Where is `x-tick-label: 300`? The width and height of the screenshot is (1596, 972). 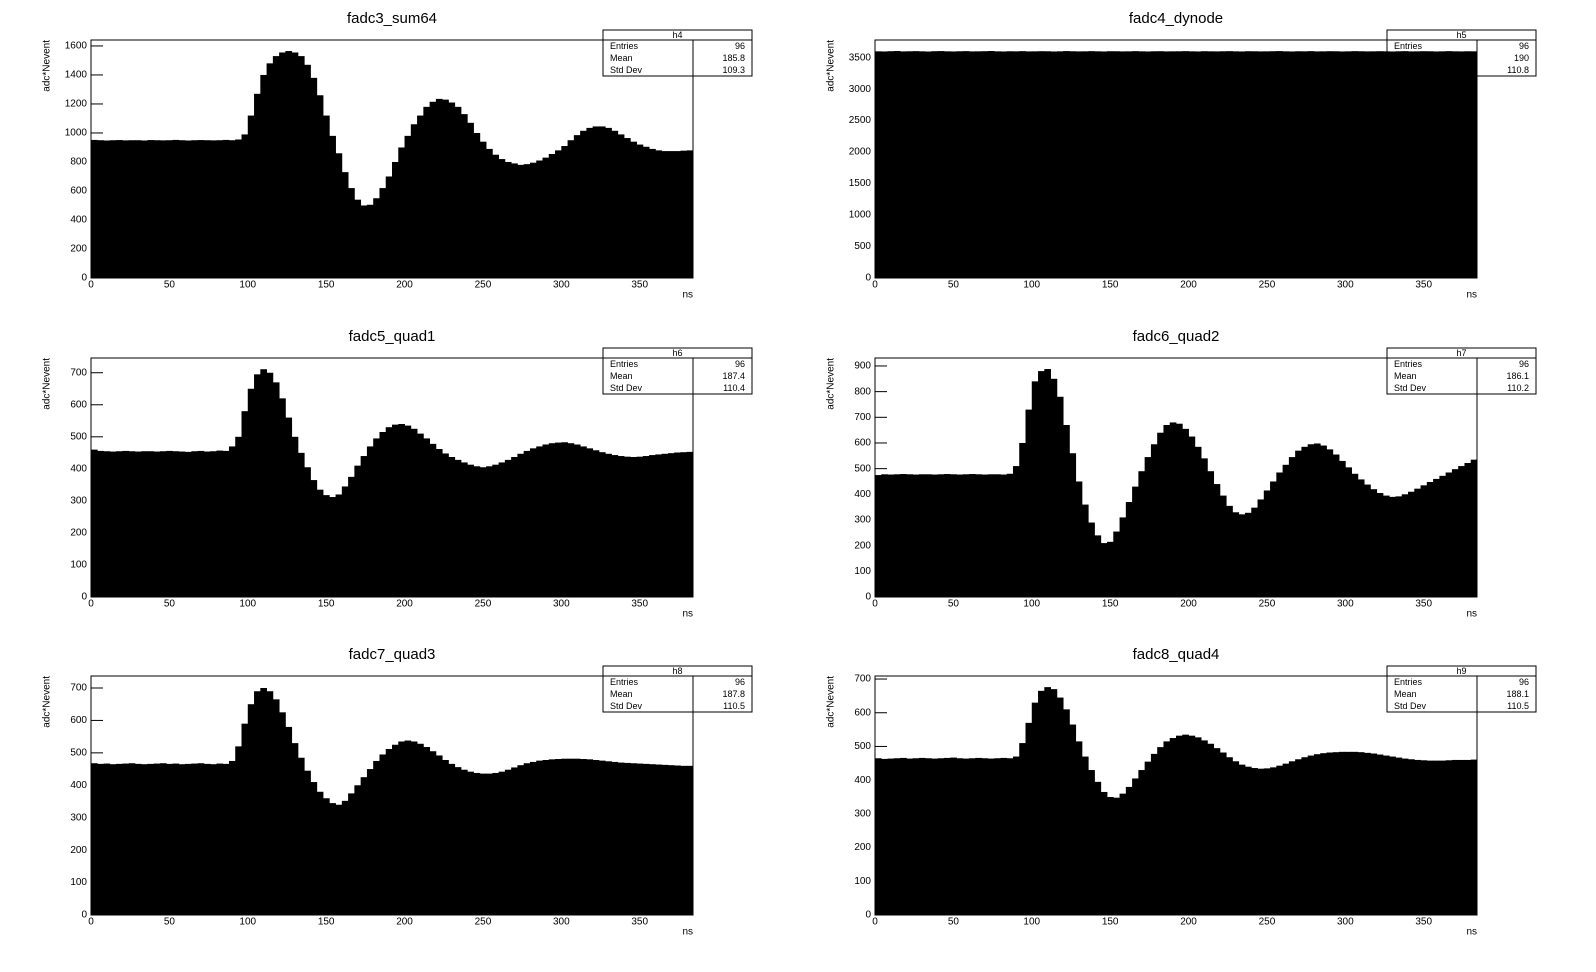
x-tick-label: 300 is located at coordinates (561, 604).